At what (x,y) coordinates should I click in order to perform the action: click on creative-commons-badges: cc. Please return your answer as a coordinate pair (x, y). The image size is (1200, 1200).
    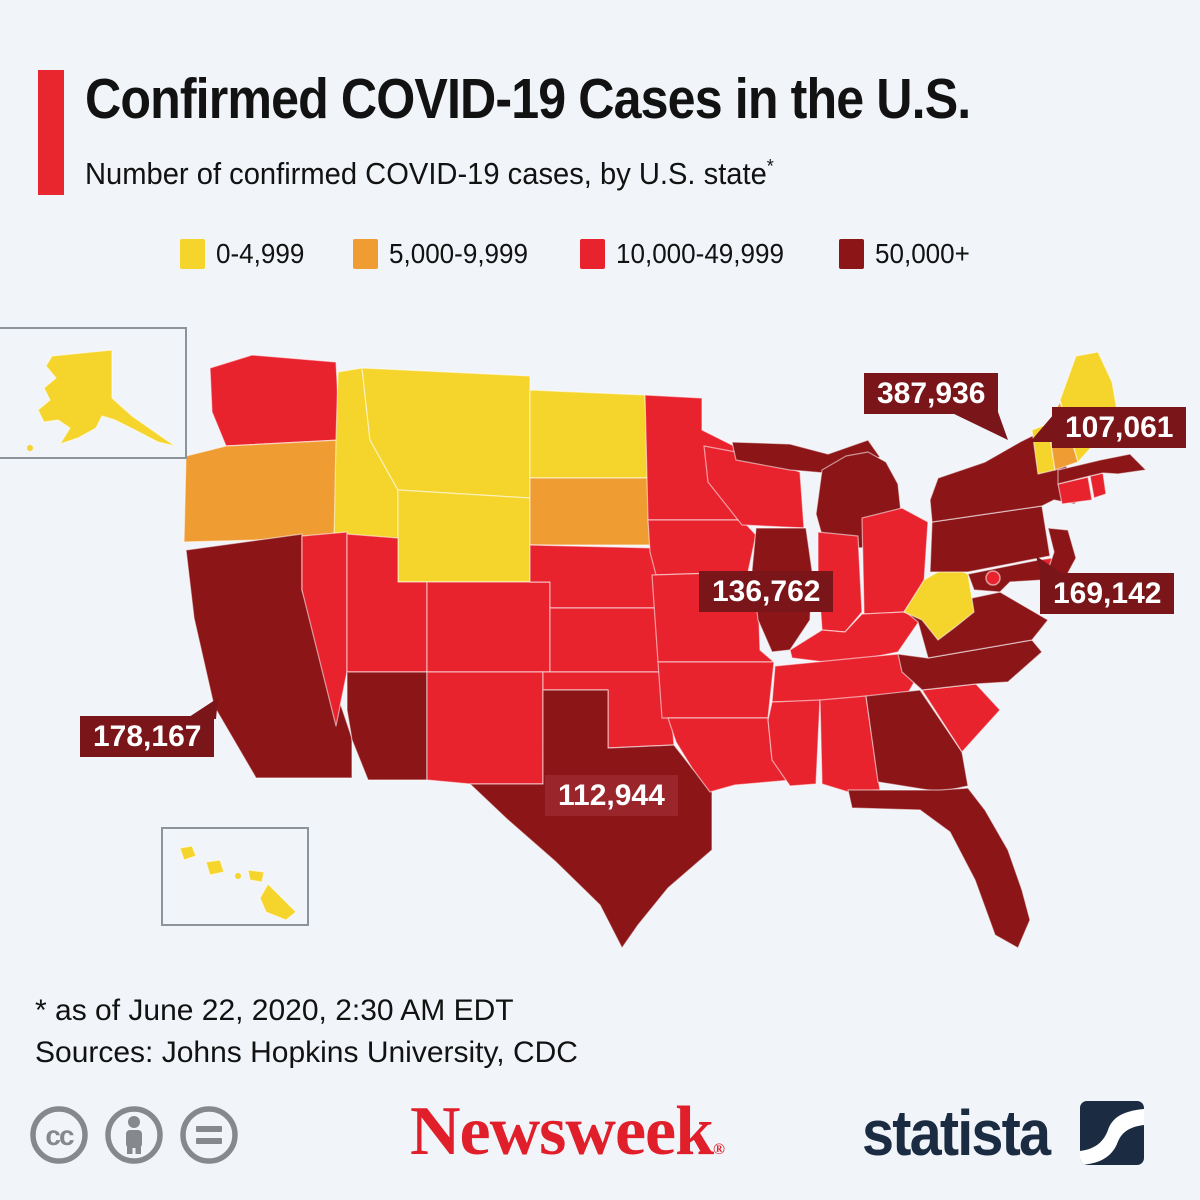
    Looking at the image, I should click on (134, 1135).